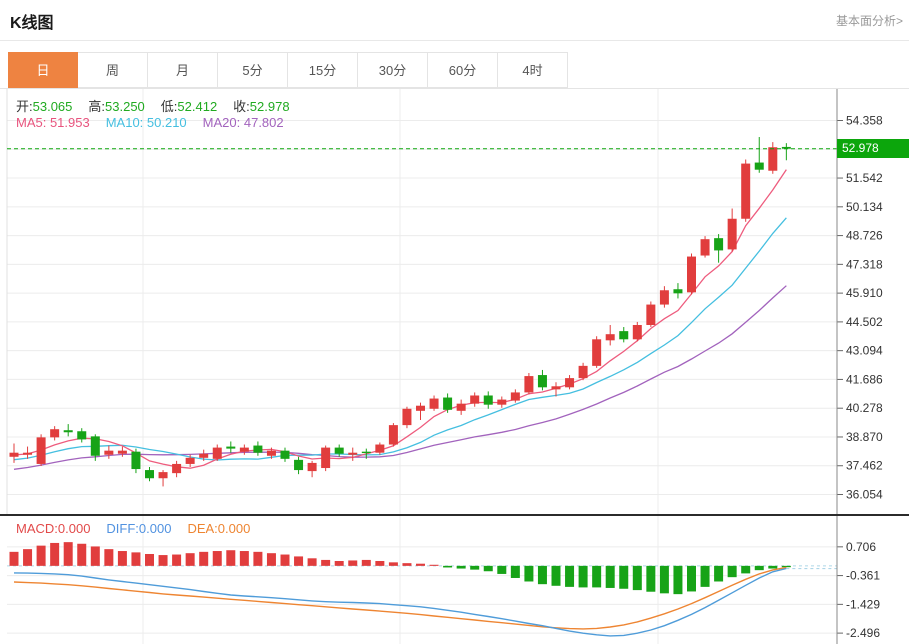  Describe the element at coordinates (32, 23) in the screenshot. I see `page-title: K线图` at that location.